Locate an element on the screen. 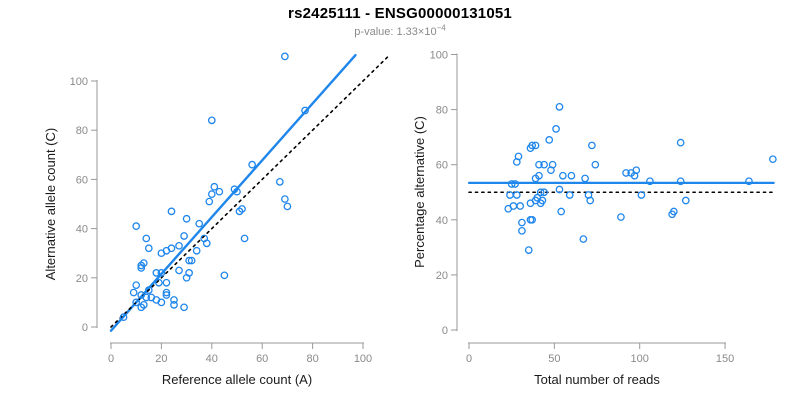  figure-title: rs2425111 - ENSG00000131051 is located at coordinates (400, 13).